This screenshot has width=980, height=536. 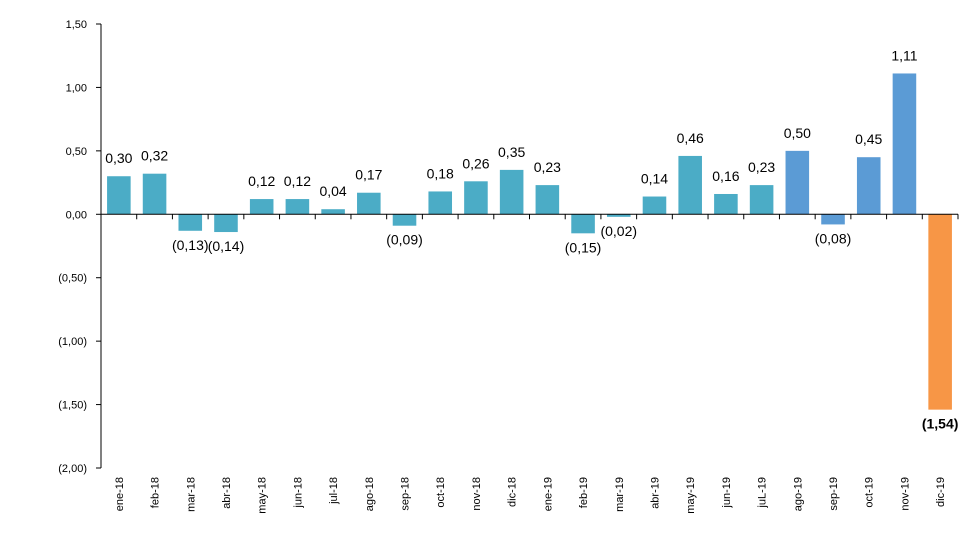 I want to click on x-tick-label: ago-18, so click(x=370, y=494).